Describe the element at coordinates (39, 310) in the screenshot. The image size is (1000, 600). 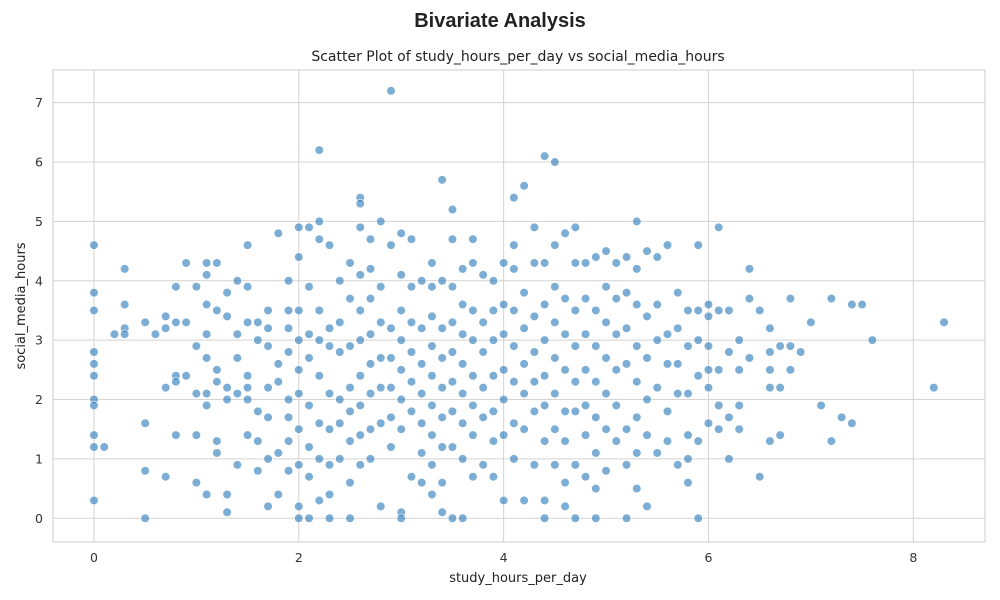
I see `y-axis-ticks: 0 1 2 3 4 5 6 7` at that location.